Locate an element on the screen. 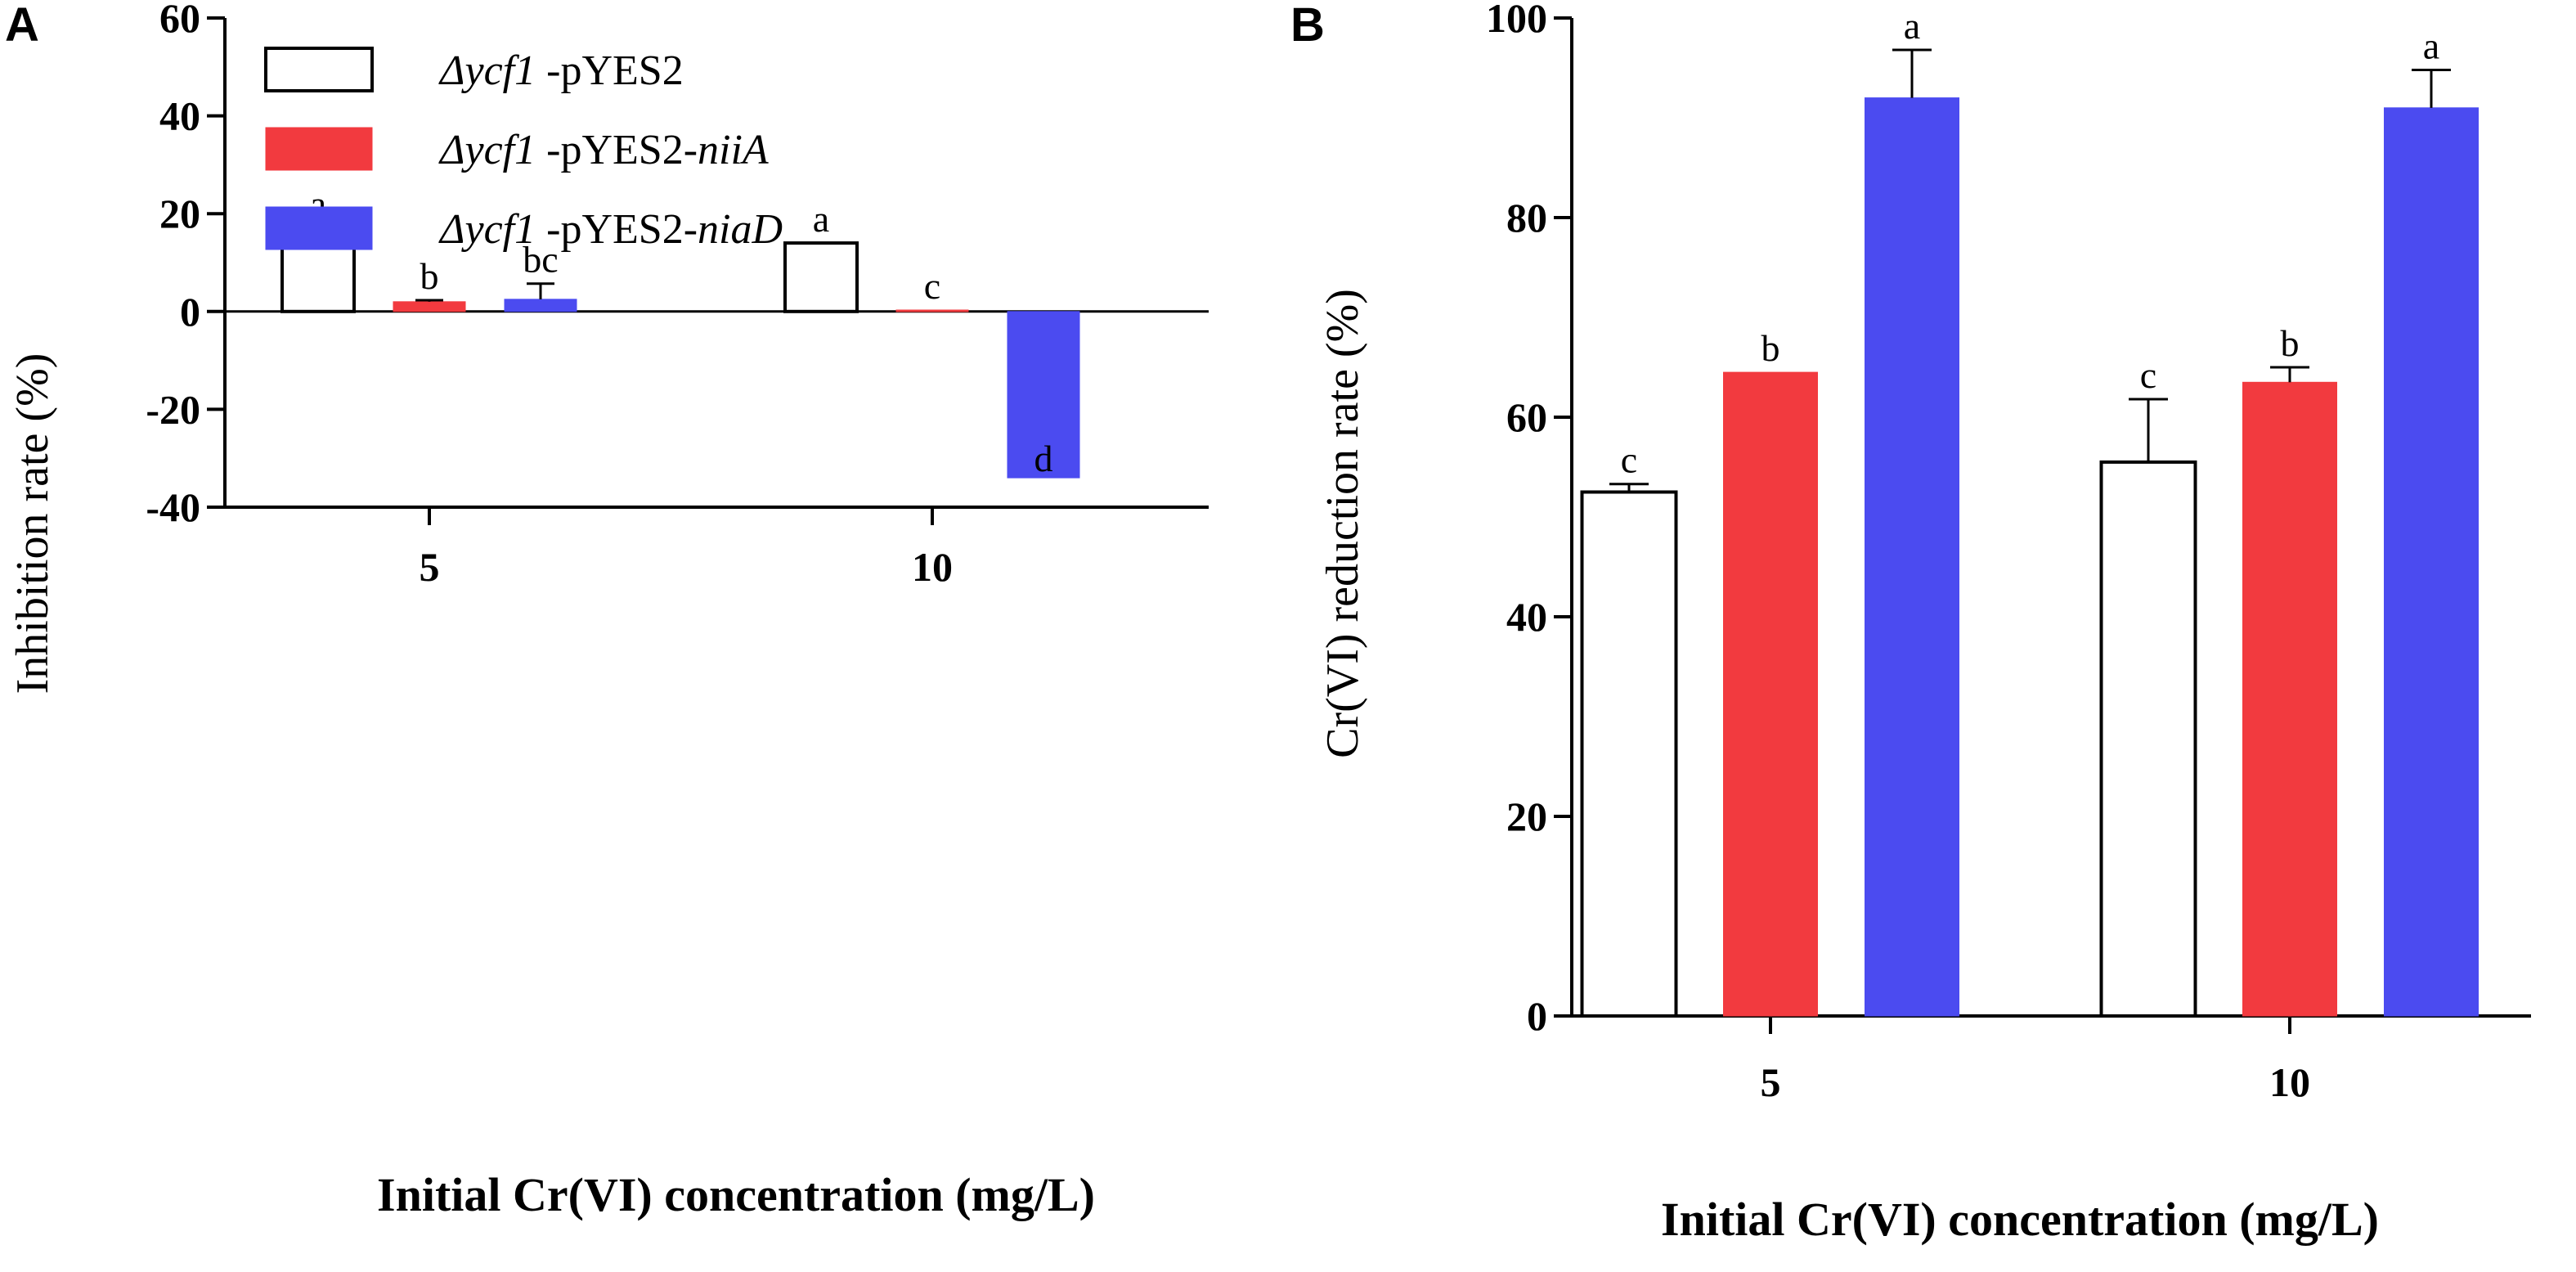  panel-b-letter: B is located at coordinates (1308, 26).